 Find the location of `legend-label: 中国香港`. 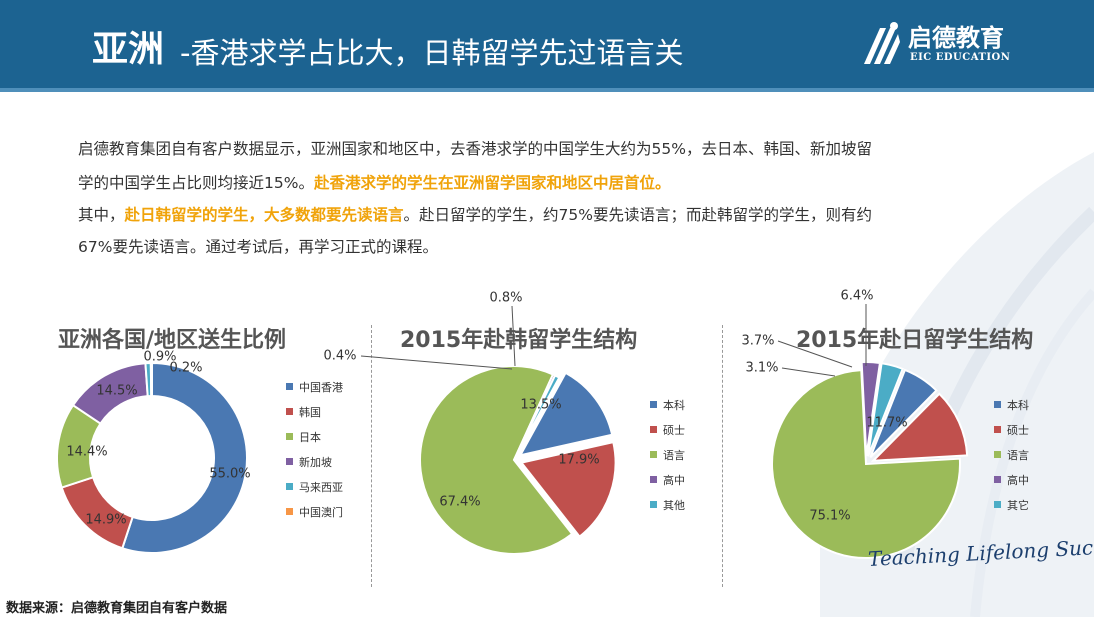

legend-label: 中国香港 is located at coordinates (321, 387).